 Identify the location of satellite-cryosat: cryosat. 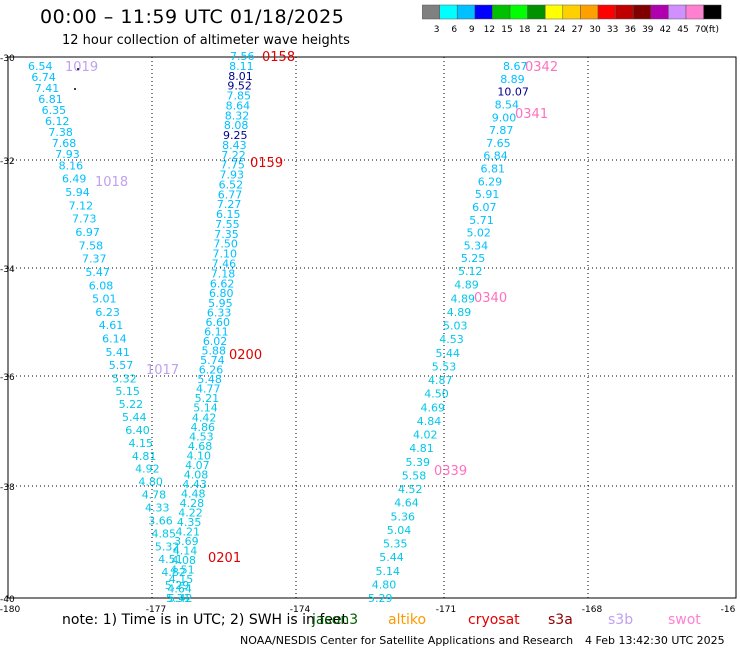
(494, 620).